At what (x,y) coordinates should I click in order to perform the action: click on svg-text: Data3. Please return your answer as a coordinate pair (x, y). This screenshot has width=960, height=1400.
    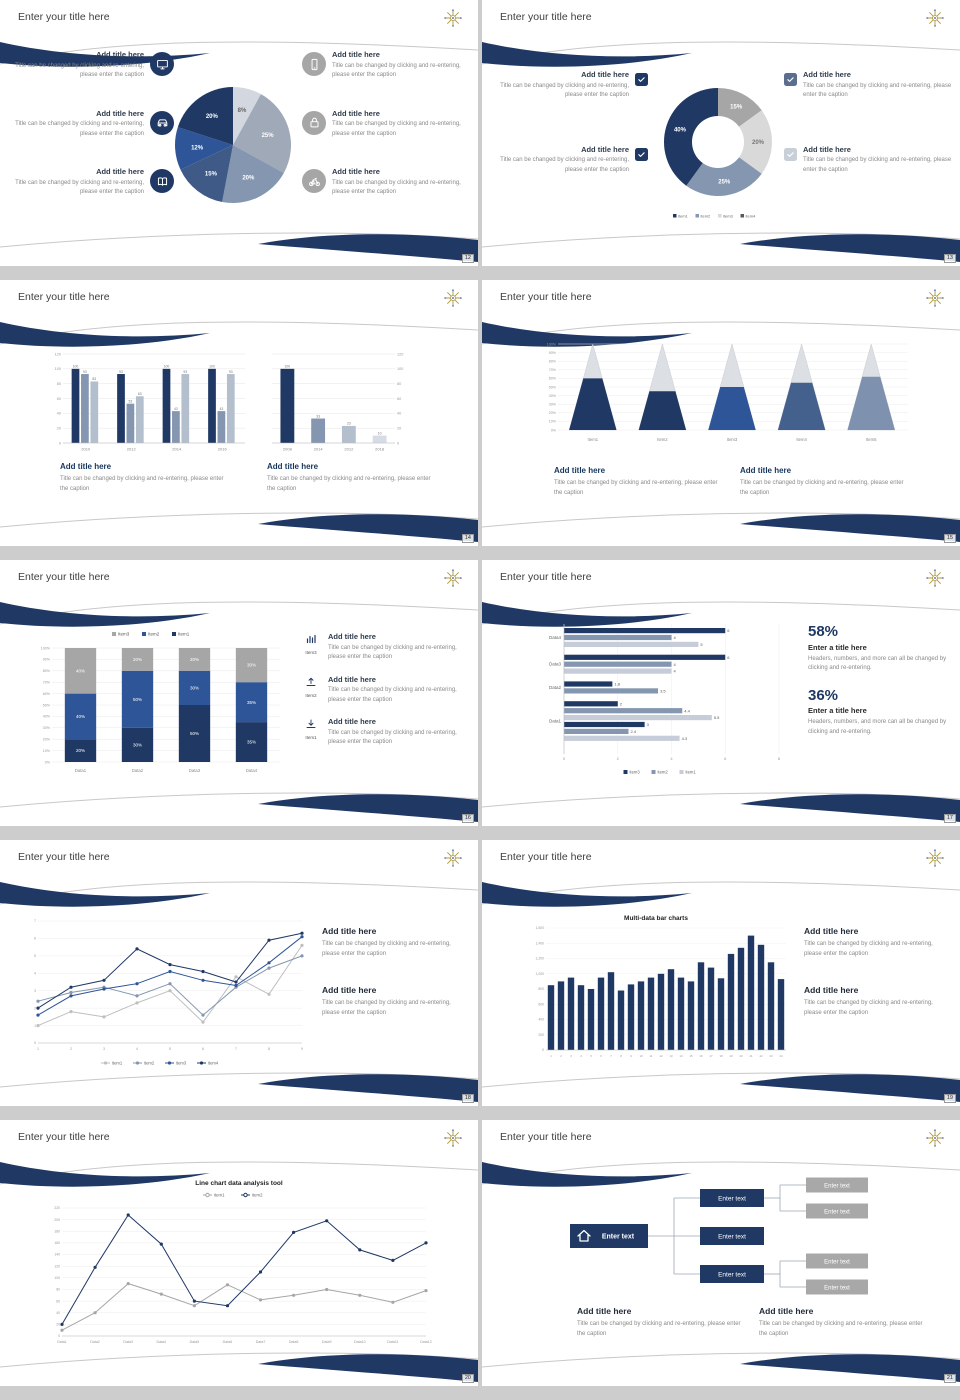
    Looking at the image, I should click on (195, 770).